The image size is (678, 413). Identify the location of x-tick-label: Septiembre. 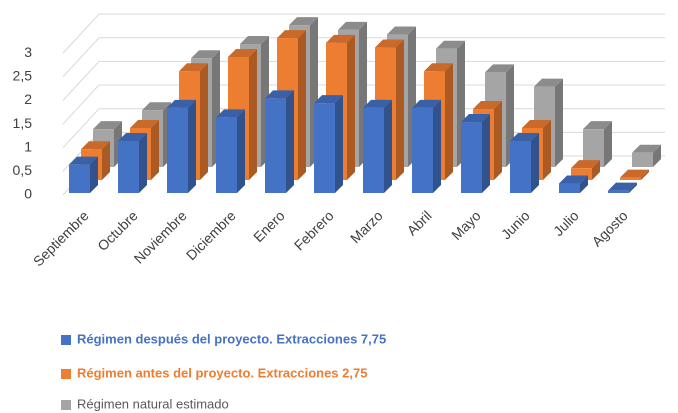
(61, 238).